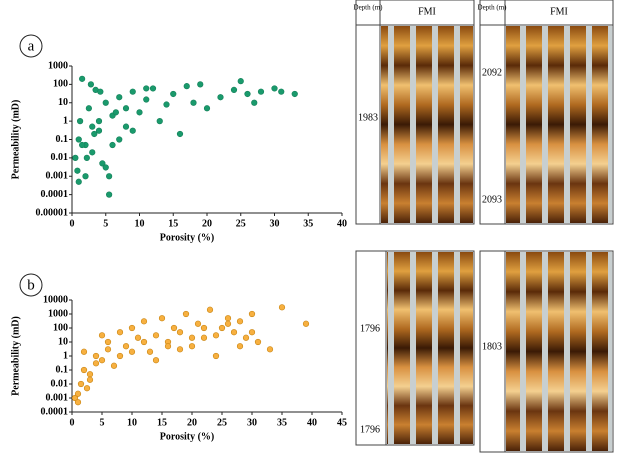 Image resolution: width=632 pixels, height=465 pixels. I want to click on y-tick-label: 0.001, so click(57, 397).